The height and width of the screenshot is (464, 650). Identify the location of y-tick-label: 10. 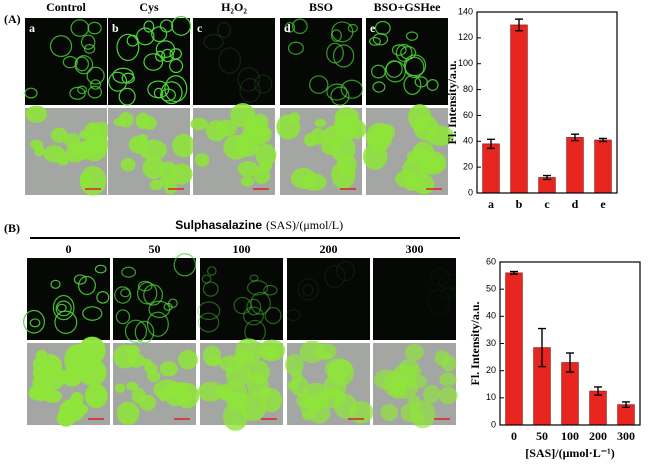
(491, 397).